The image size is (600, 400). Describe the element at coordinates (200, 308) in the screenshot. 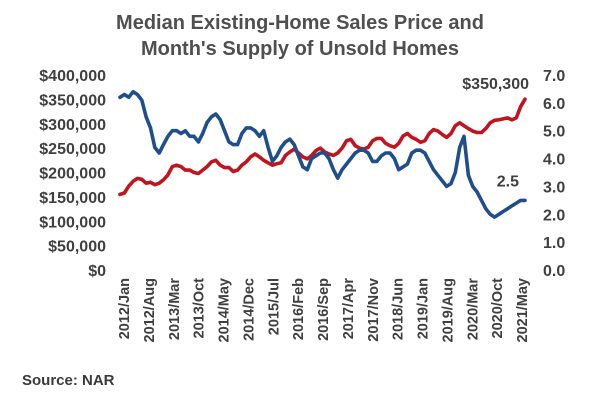

I see `x-axis-tick-label: 2013/Oct` at that location.